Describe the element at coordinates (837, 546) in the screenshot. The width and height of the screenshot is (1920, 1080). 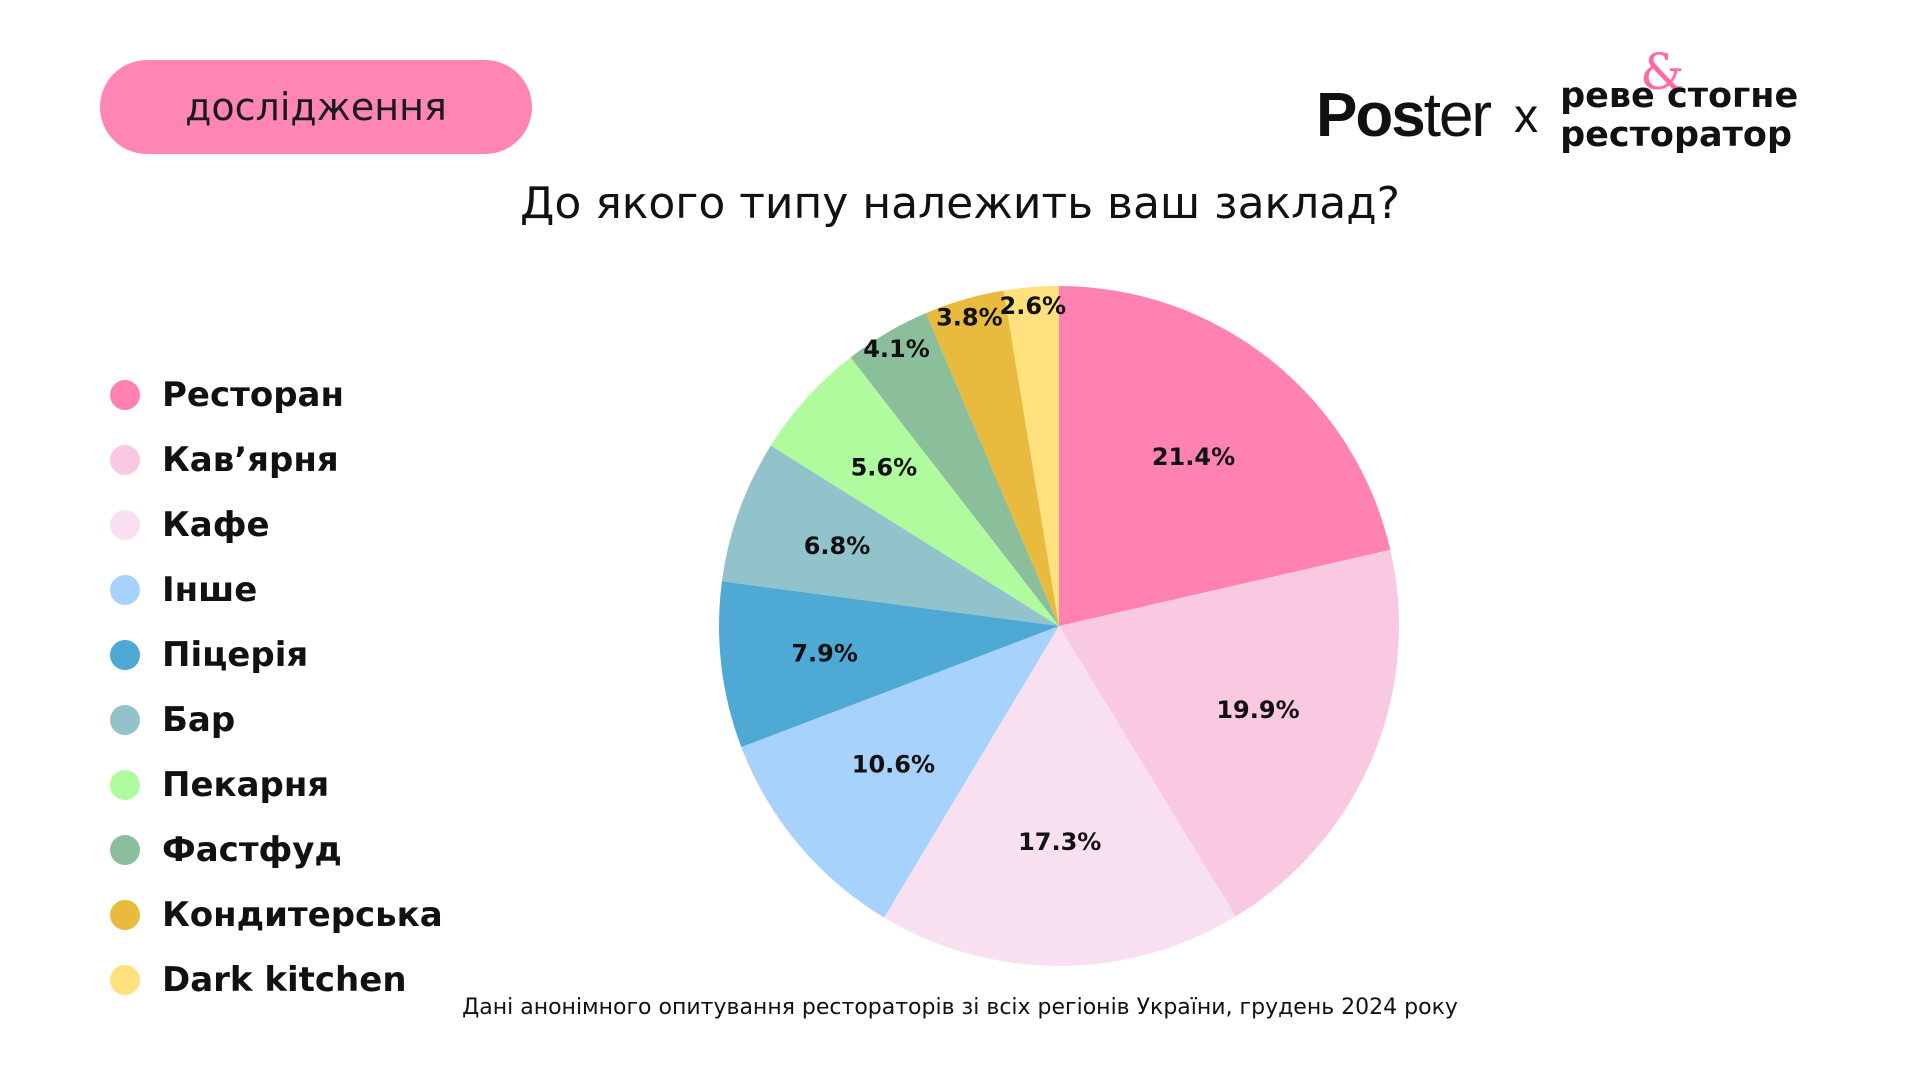
I see `slice-value-label: 6.8%` at that location.